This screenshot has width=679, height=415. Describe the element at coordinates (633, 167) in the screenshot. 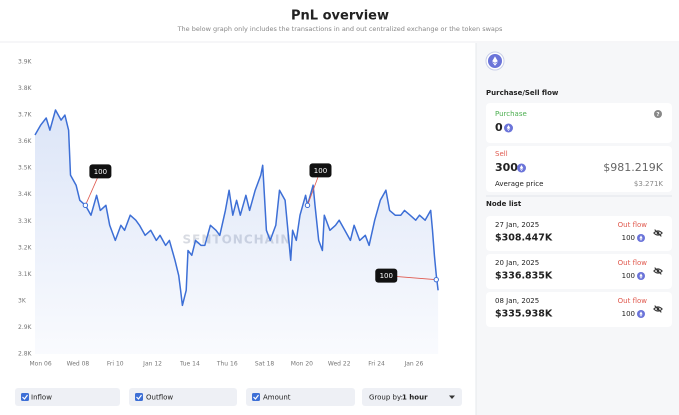

I see `sell-value: $981.219K` at that location.